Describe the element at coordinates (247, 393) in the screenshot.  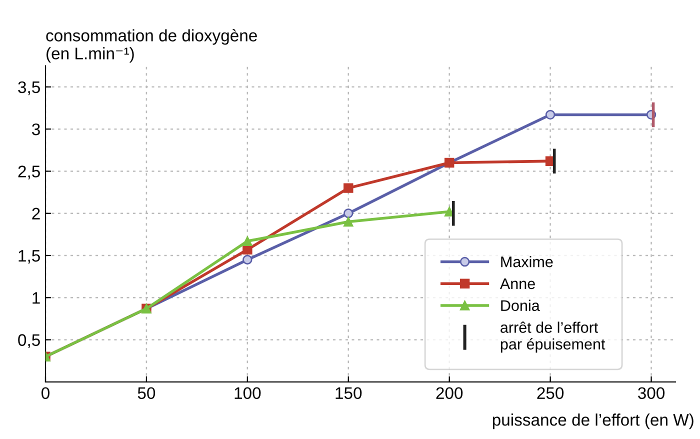
I see `x-tick-label: 100` at that location.